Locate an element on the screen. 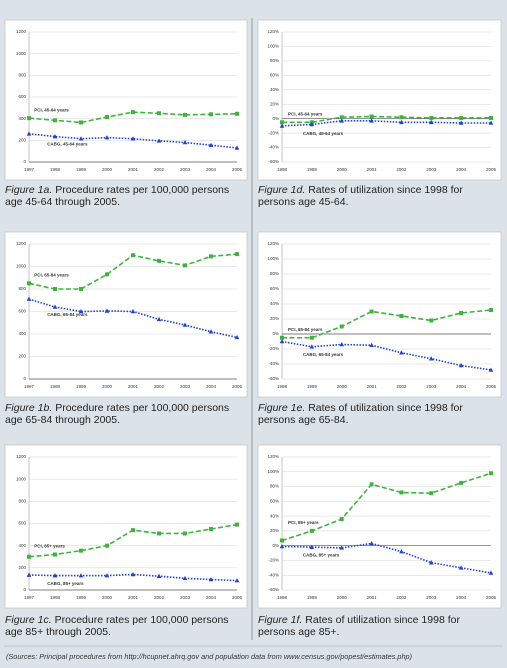  y-tick-label: 20% is located at coordinates (274, 103).